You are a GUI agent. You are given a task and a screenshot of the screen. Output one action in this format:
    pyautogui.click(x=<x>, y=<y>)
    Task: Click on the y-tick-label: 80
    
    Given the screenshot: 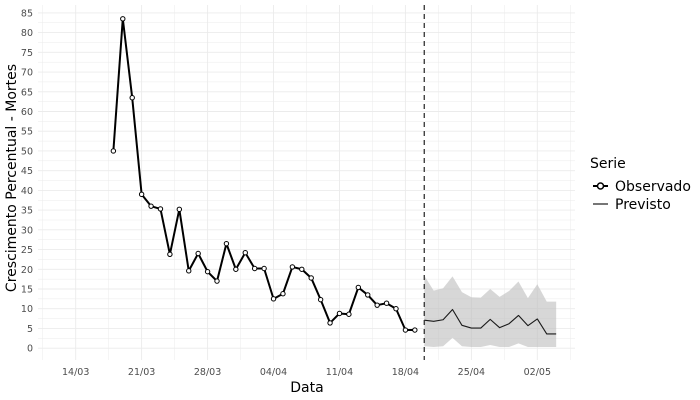 What is the action you would take?
    pyautogui.click(x=27, y=33)
    